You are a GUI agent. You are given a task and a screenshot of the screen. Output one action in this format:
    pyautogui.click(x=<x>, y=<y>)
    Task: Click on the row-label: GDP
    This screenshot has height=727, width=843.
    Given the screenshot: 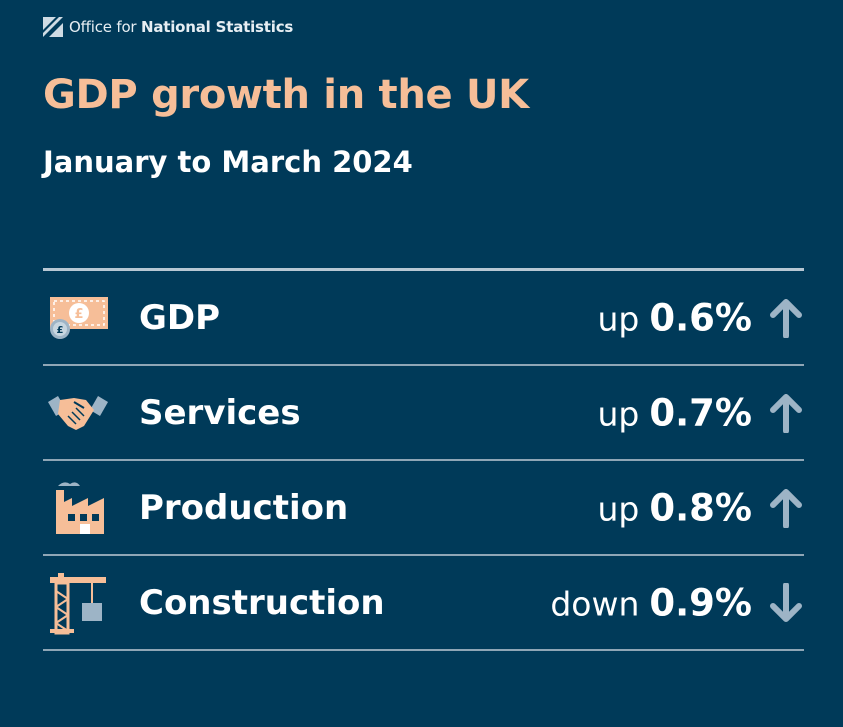 What is the action you would take?
    pyautogui.click(x=180, y=317)
    